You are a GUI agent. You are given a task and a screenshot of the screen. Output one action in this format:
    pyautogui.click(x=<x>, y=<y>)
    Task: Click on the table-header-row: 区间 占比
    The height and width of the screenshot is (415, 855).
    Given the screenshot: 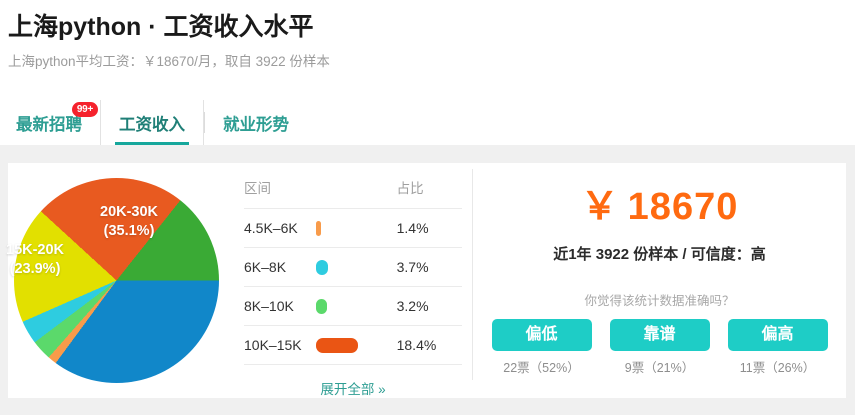 What is the action you would take?
    pyautogui.click(x=353, y=193)
    